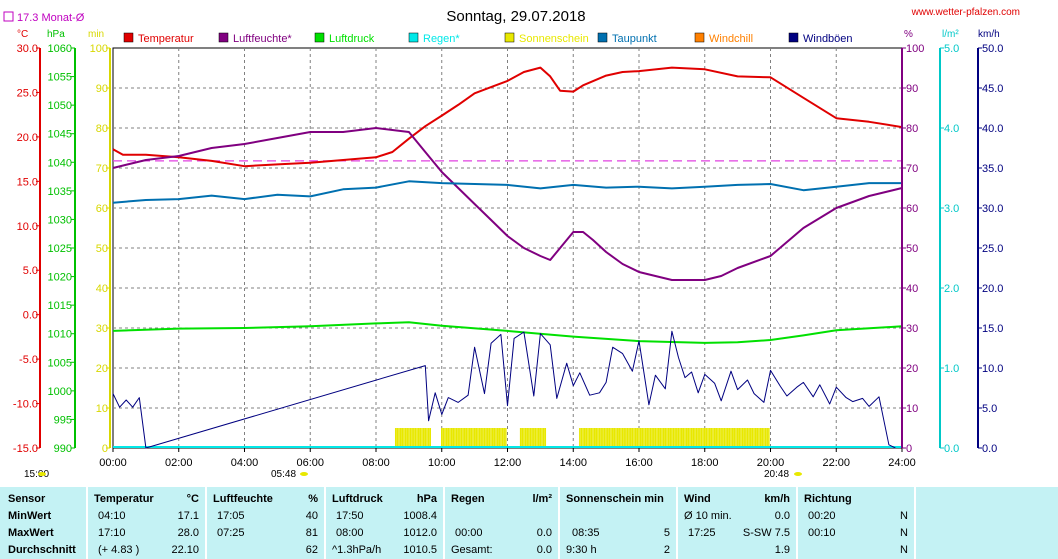  I want to click on pressure-tick-label: 1035, so click(60, 192).